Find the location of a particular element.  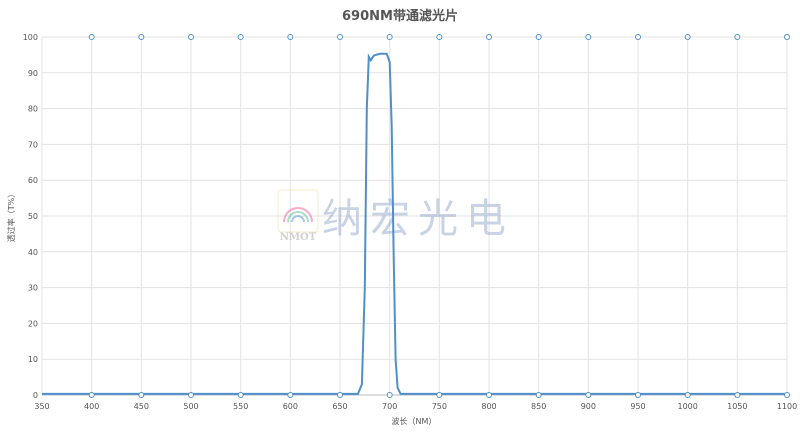

watermark-logo: NMOT is located at coordinates (298, 237).